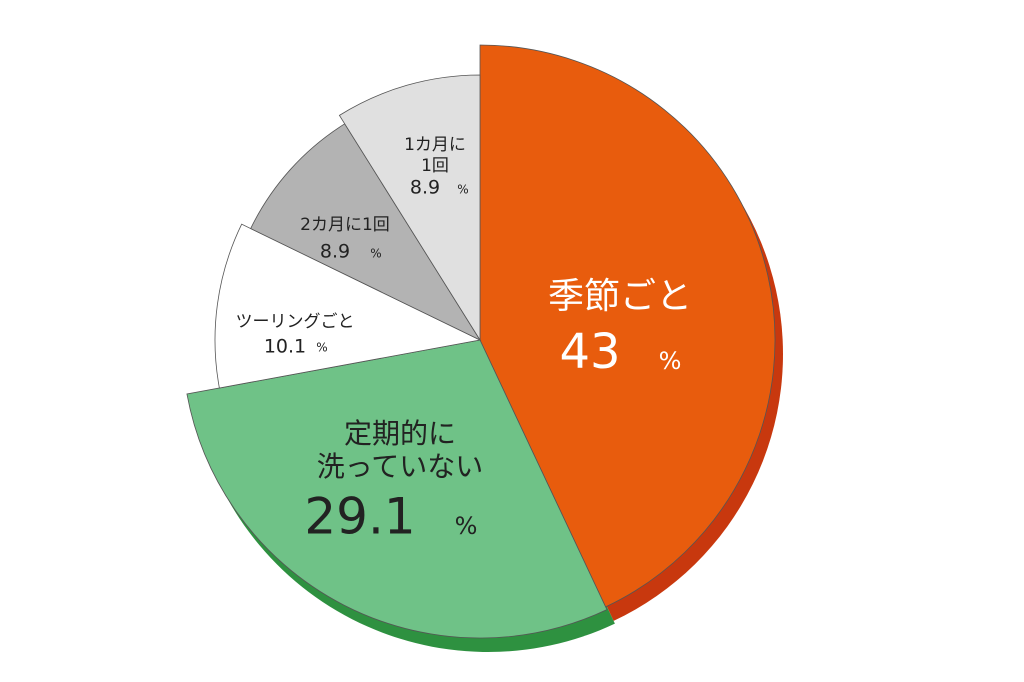 Image resolution: width=1024 pixels, height=682 pixels. I want to click on slice-label: 洗っていない, so click(400, 466).